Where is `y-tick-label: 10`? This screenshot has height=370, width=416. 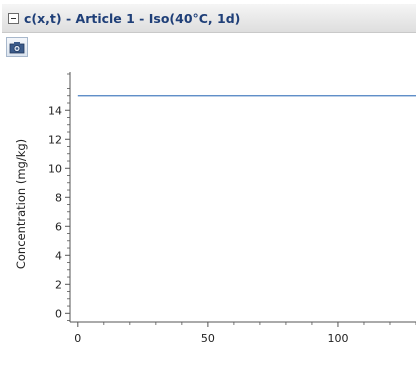
y-tick-label: 10 is located at coordinates (55, 168).